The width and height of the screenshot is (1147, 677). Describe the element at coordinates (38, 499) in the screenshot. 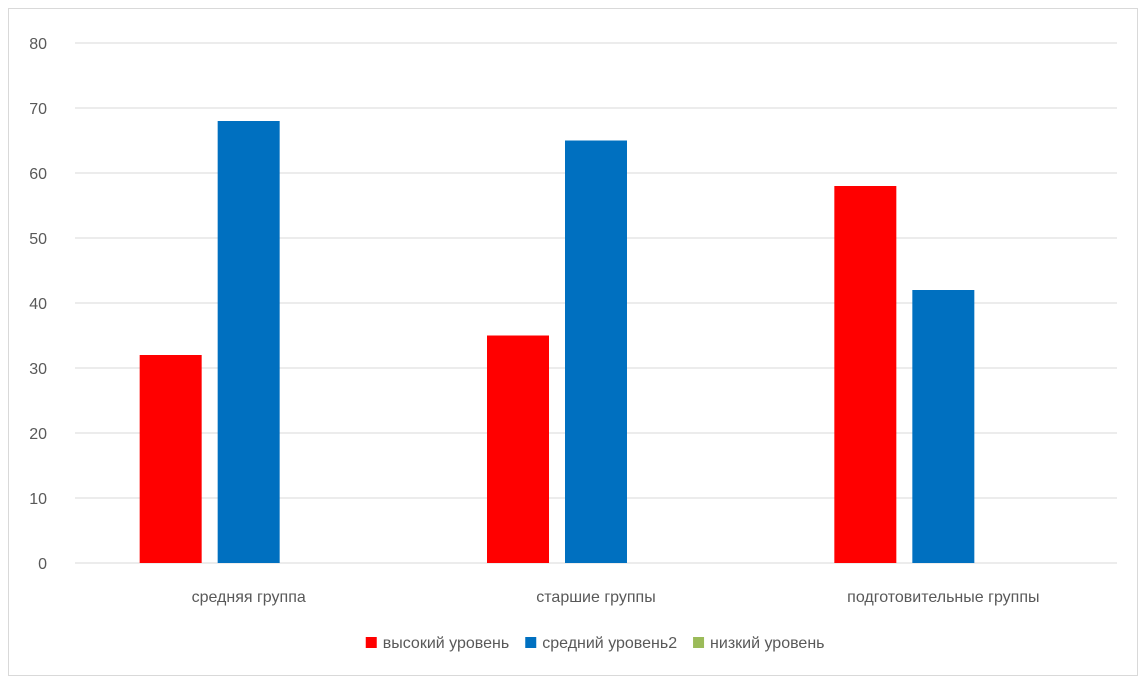

I see `y-tick-label-10: 10` at that location.